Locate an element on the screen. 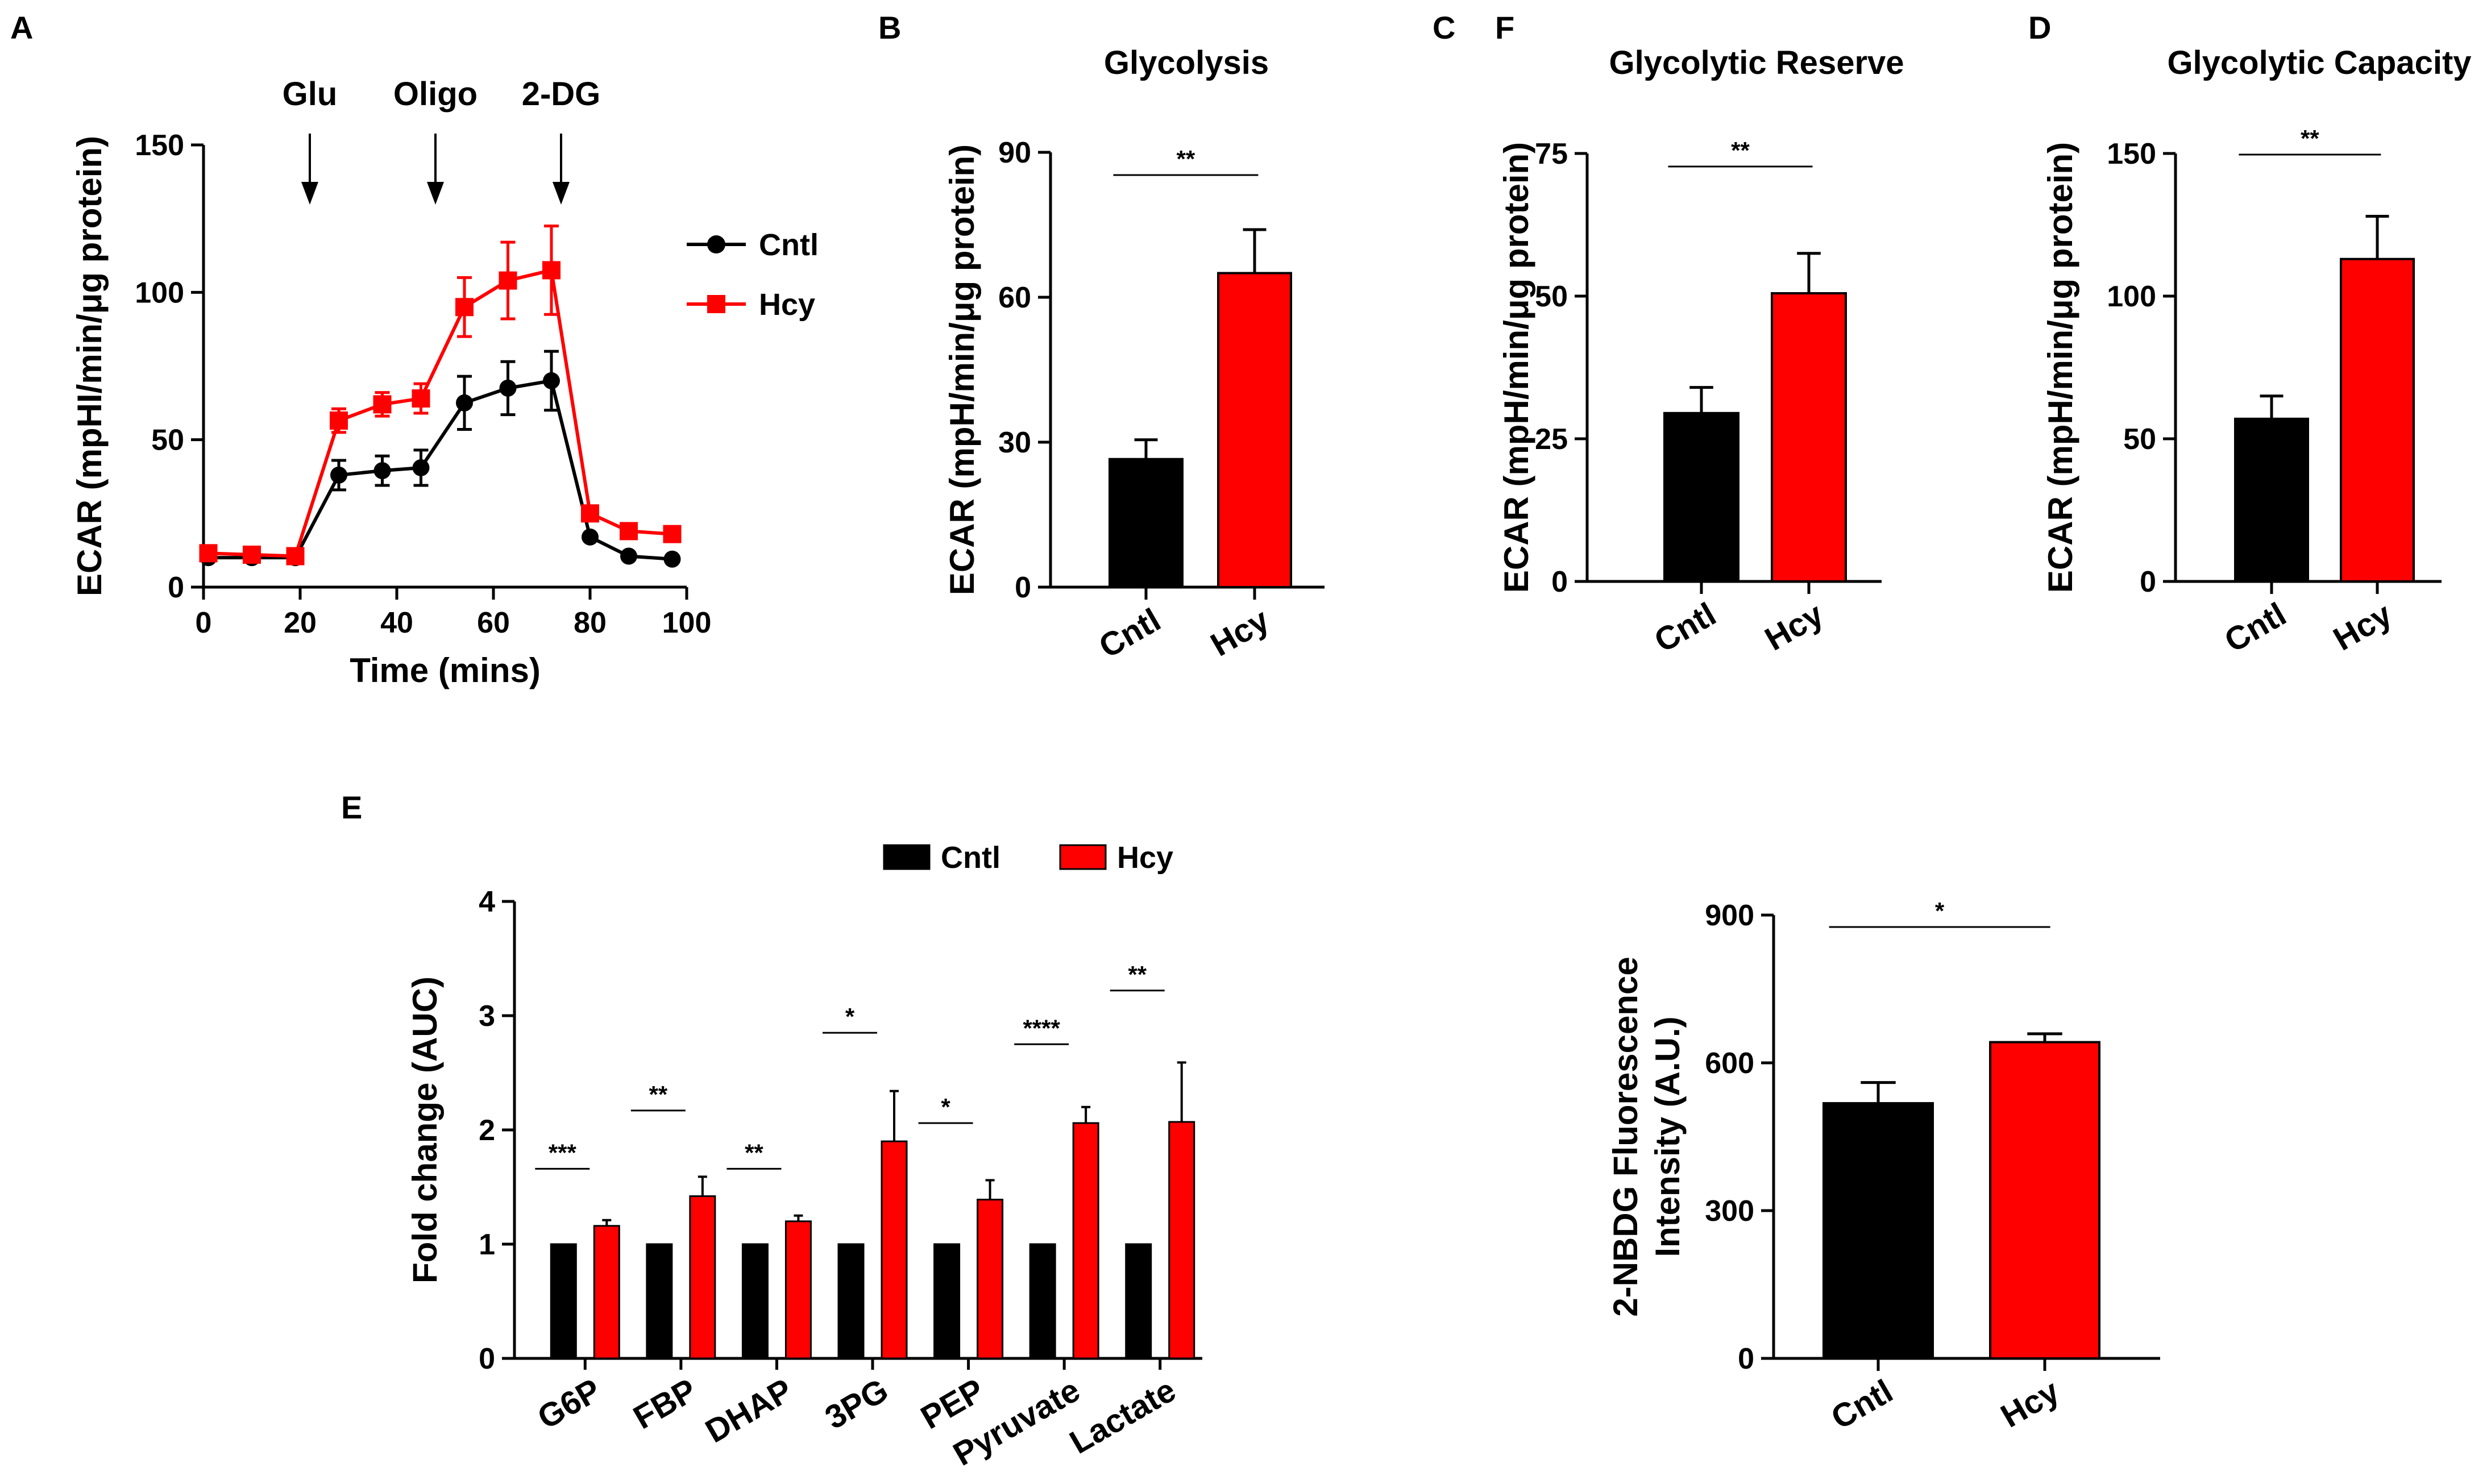 This screenshot has width=2491, height=1484. panel-e-ytick-label: 2 is located at coordinates (487, 1131).